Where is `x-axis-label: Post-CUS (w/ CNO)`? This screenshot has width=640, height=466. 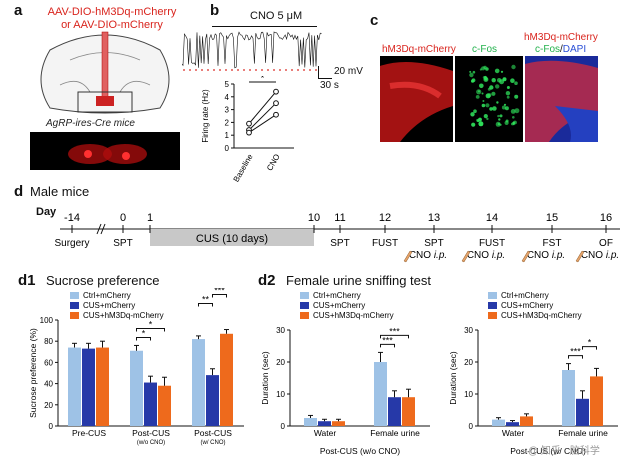
x-axis-label: Post-CUS (w/ CNO) is located at coordinates (548, 451).